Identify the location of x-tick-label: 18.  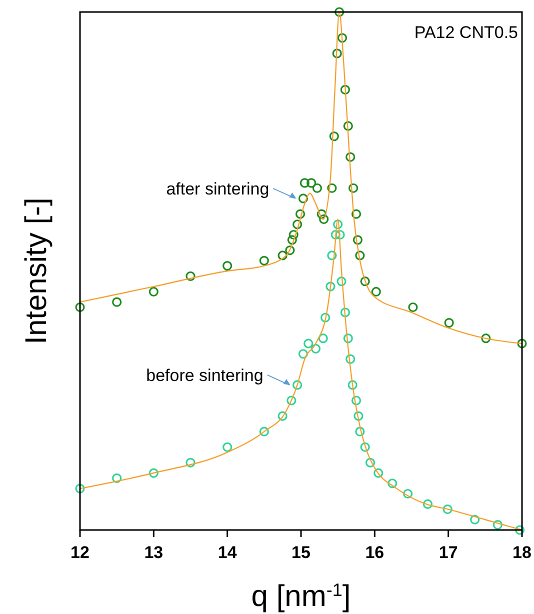
(522, 552).